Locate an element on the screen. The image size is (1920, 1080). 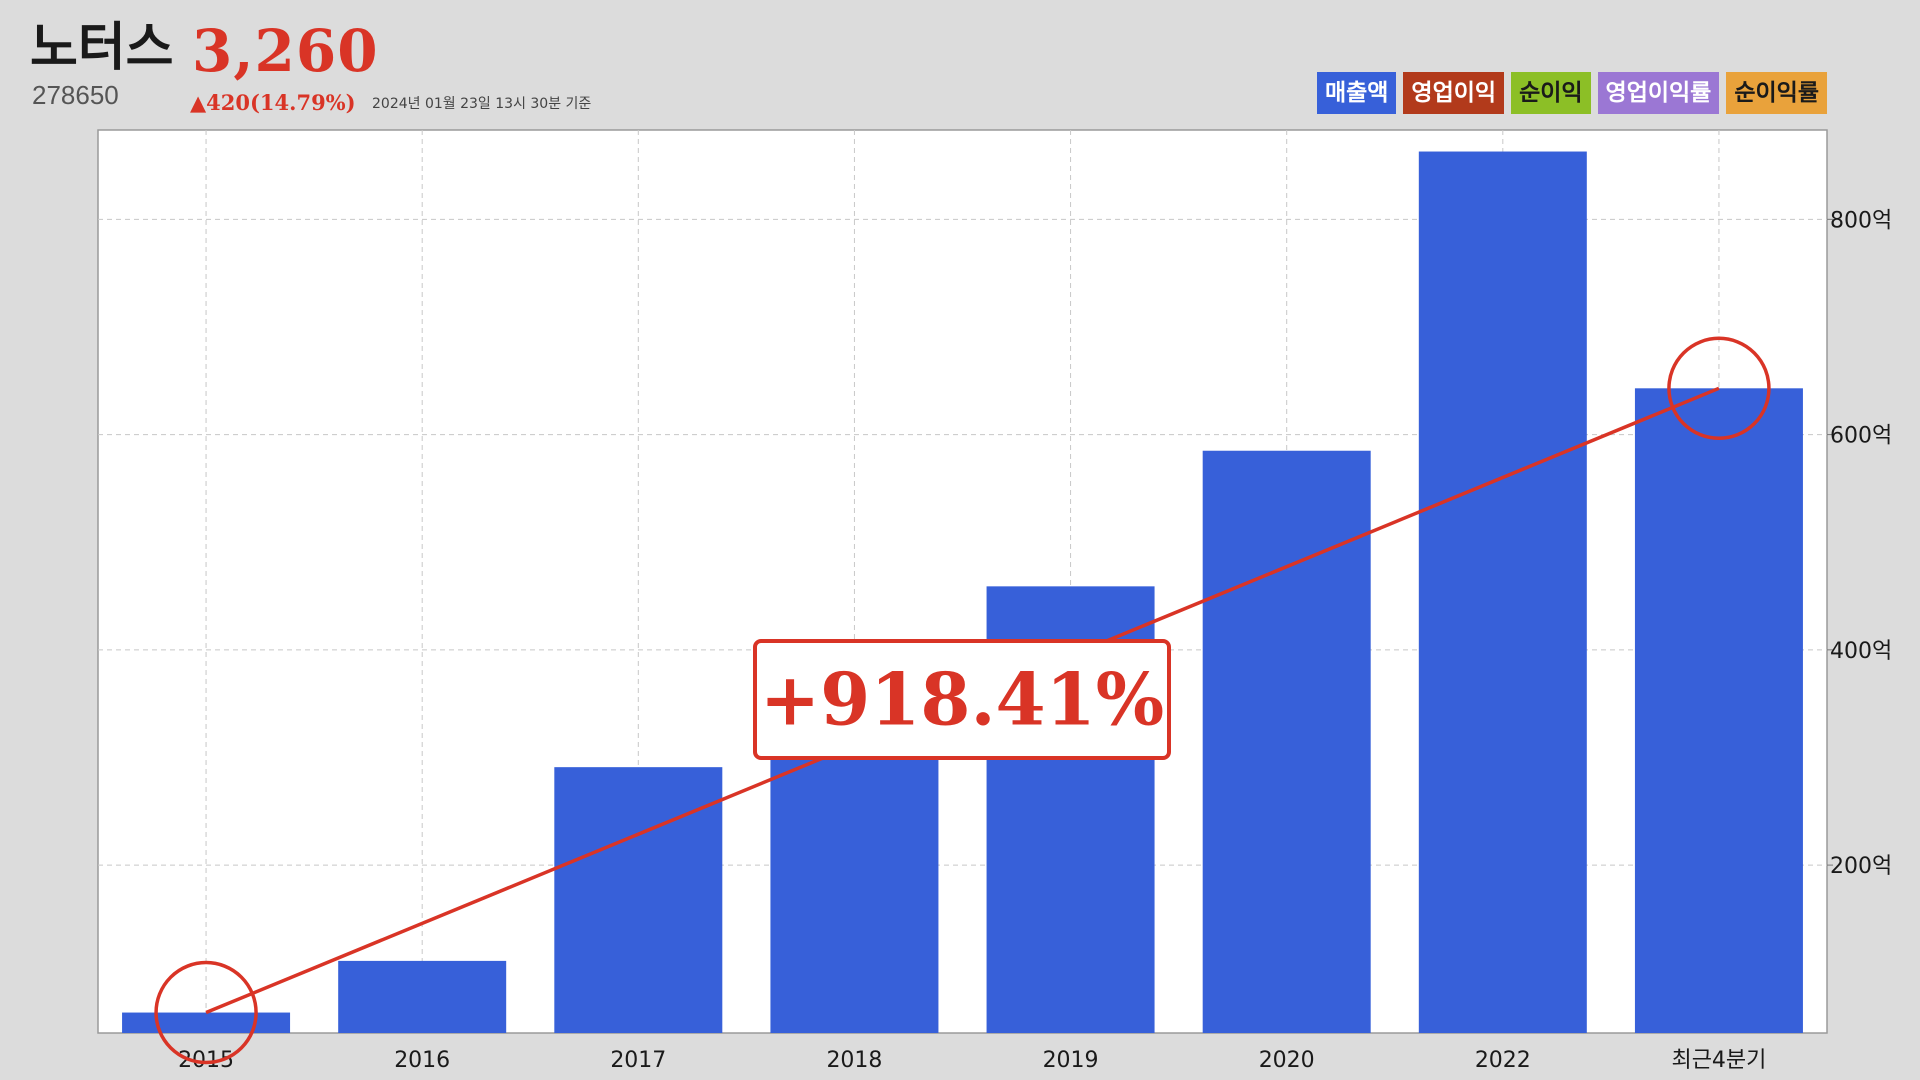
x-tick-label: 최근4분기 is located at coordinates (1718, 1060).